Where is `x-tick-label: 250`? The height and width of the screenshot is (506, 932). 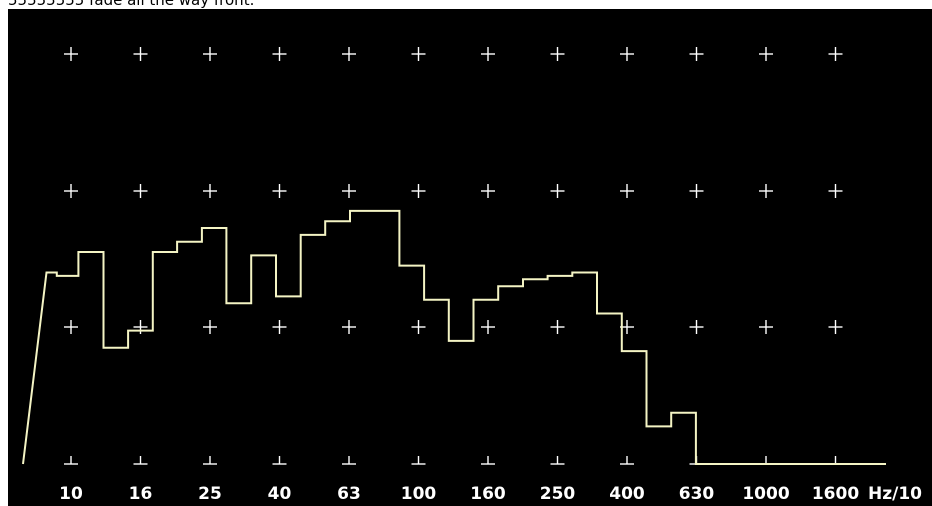
x-tick-label: 250 is located at coordinates (558, 494).